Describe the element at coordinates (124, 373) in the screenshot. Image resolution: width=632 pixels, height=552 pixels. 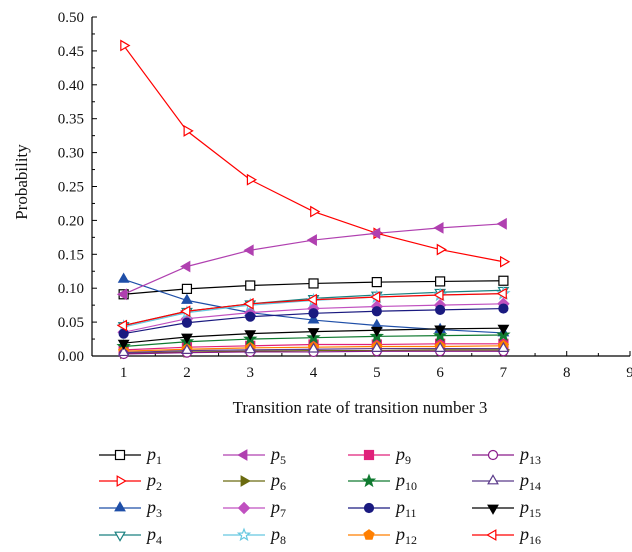
I see `x-tick-label: 1` at that location.